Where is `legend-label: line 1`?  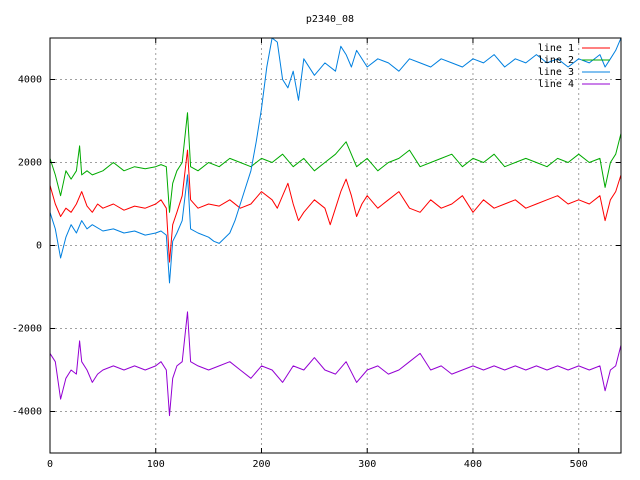 legend-label: line 1 is located at coordinates (556, 48).